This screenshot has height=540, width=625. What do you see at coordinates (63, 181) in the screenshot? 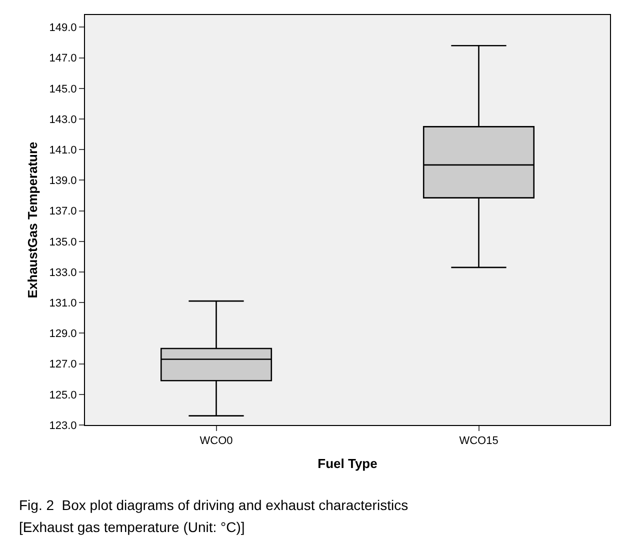
I see `y-tick-label: 139.0` at bounding box center [63, 181].